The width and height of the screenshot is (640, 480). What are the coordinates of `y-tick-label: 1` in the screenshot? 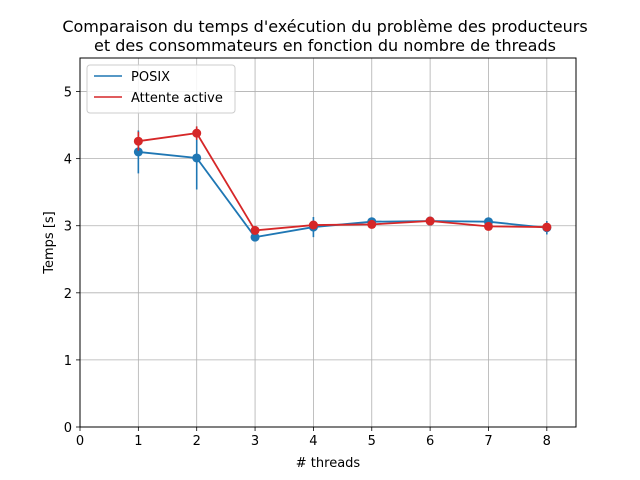 It's located at (68, 361).